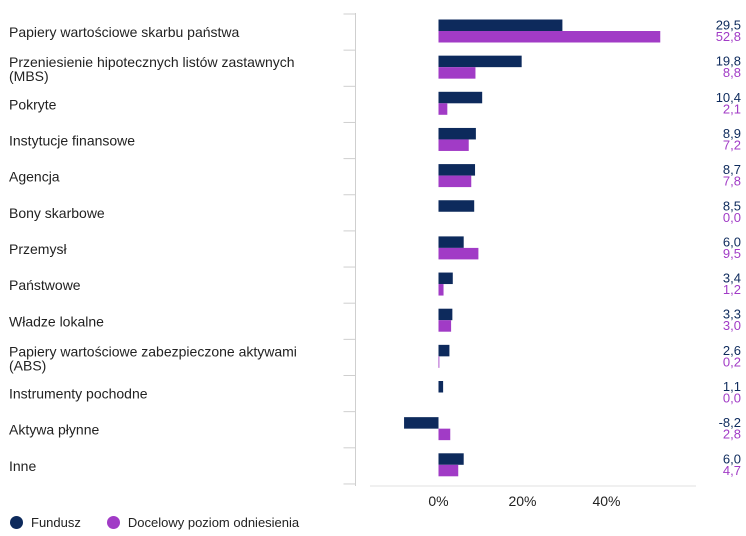 The height and width of the screenshot is (536, 746). What do you see at coordinates (730, 422) in the screenshot?
I see `value-label-fund: -8,2` at bounding box center [730, 422].